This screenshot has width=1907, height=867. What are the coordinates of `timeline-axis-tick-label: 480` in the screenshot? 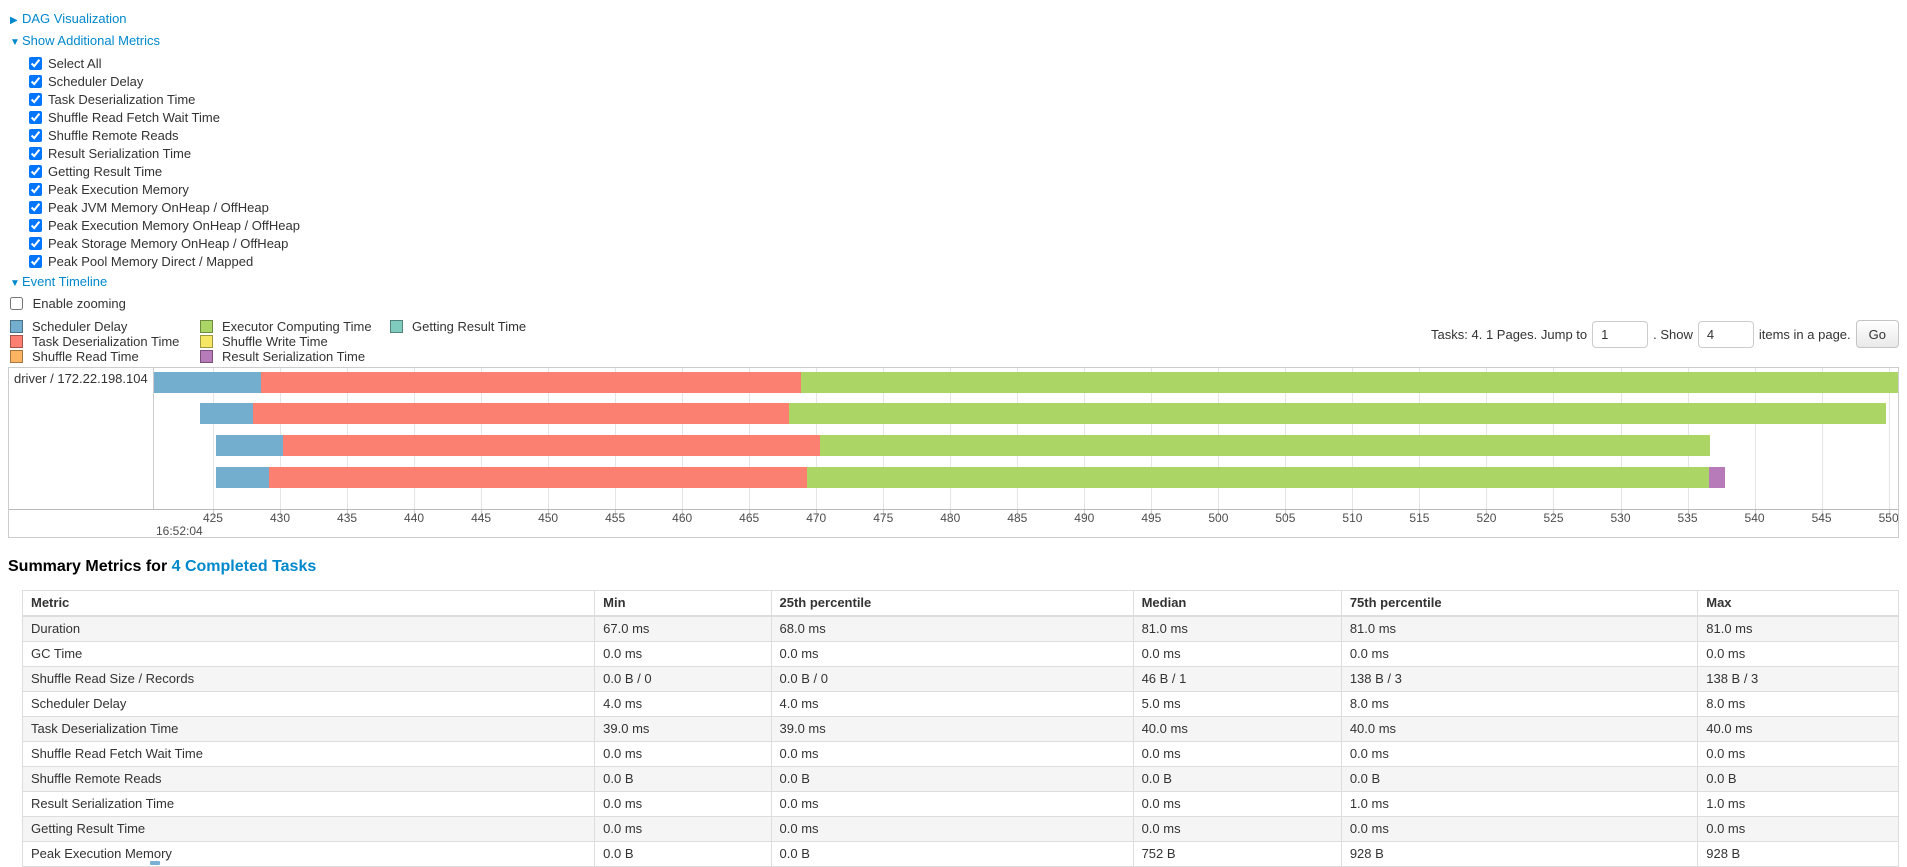 It's located at (950, 518).